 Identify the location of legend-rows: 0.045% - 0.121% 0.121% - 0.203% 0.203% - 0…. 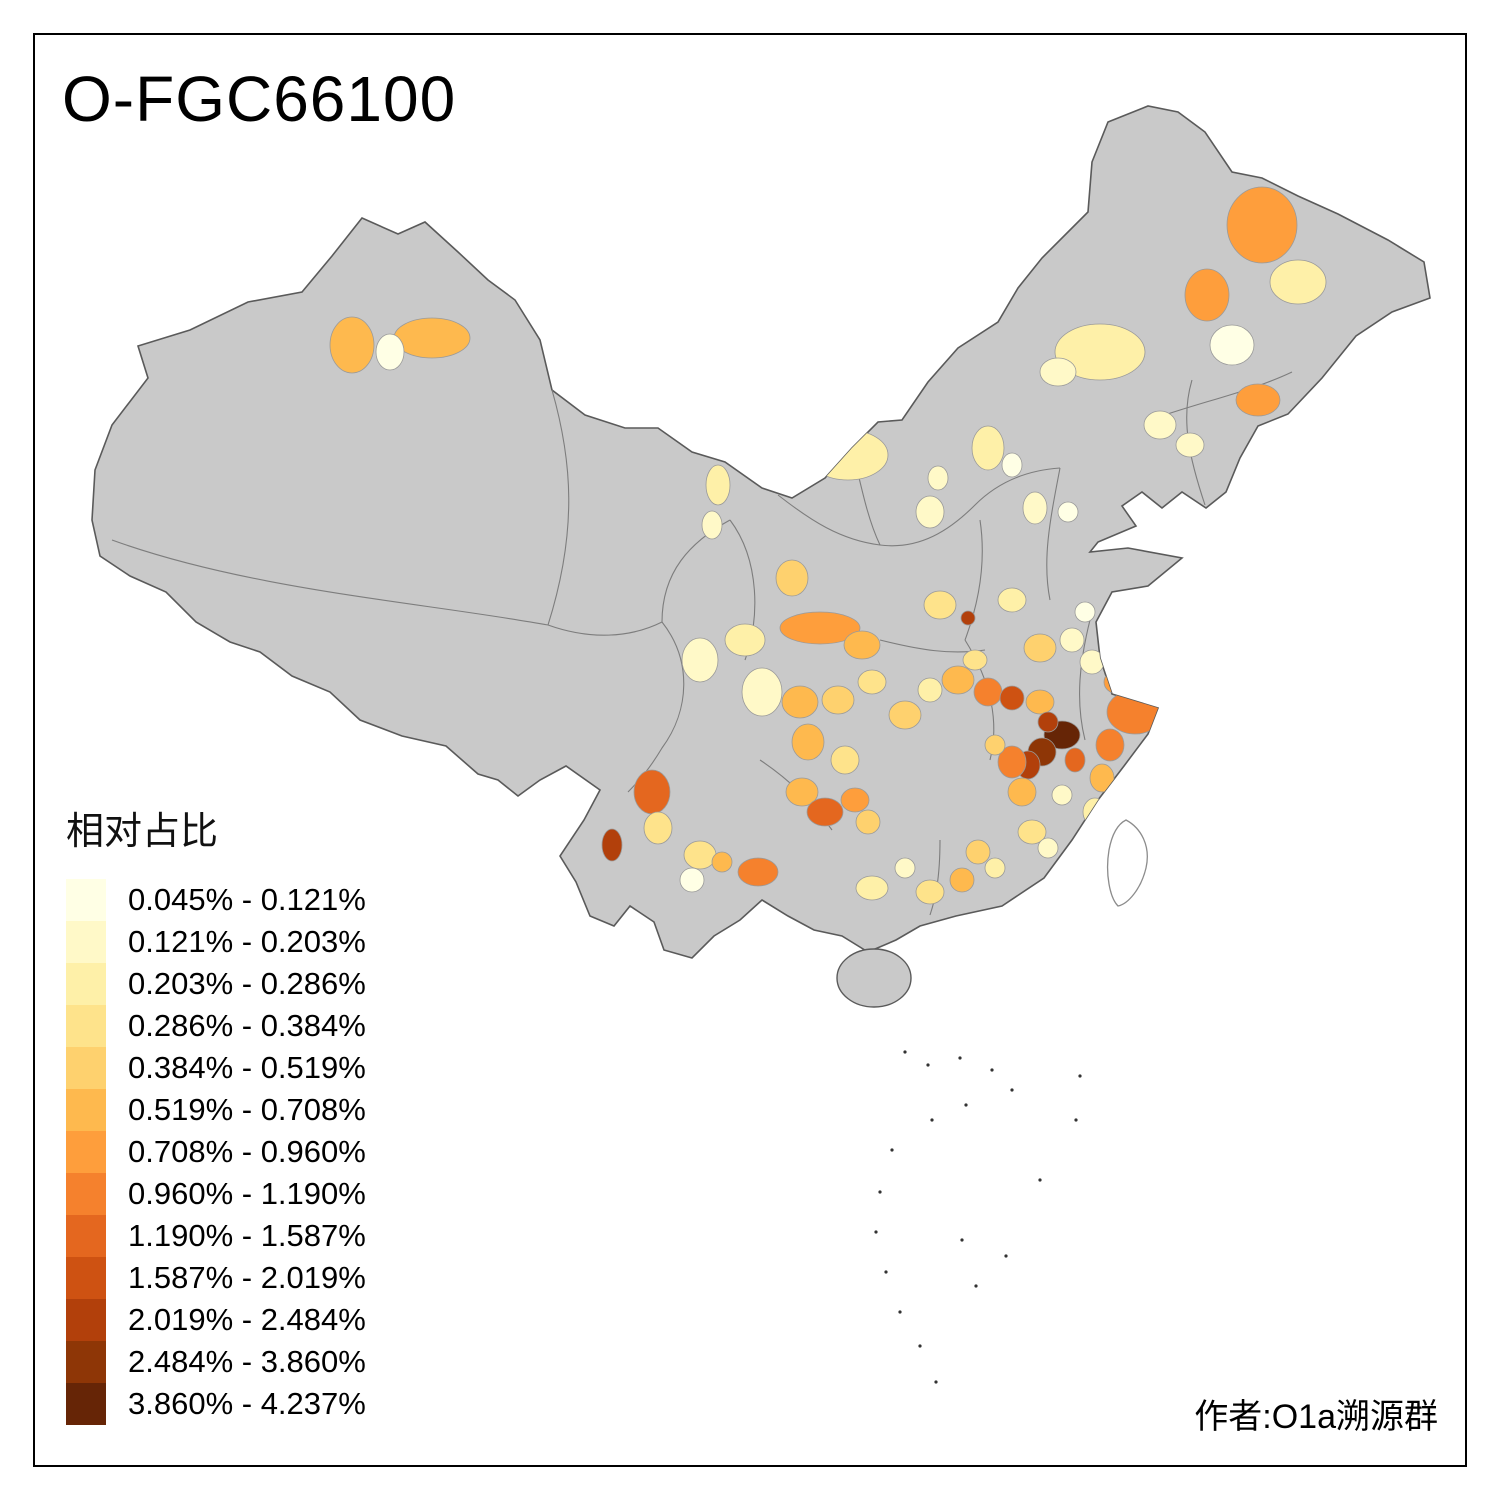
(216, 1152).